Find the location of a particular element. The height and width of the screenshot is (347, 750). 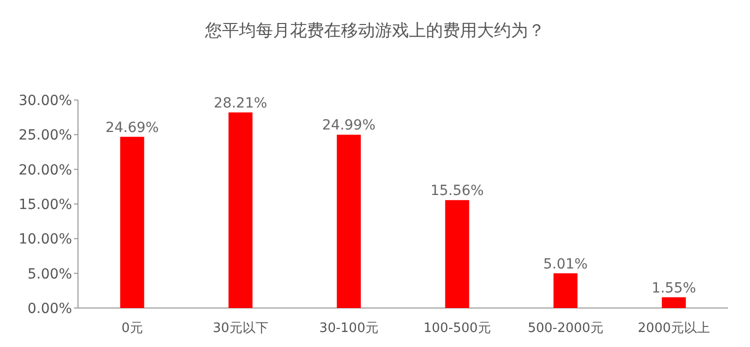

ytick: 15.00% is located at coordinates (45, 205).